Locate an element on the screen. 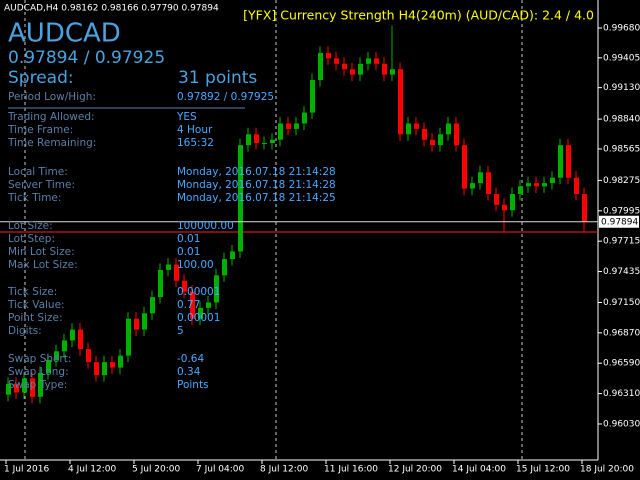  info-value: 4 Hour is located at coordinates (195, 130).